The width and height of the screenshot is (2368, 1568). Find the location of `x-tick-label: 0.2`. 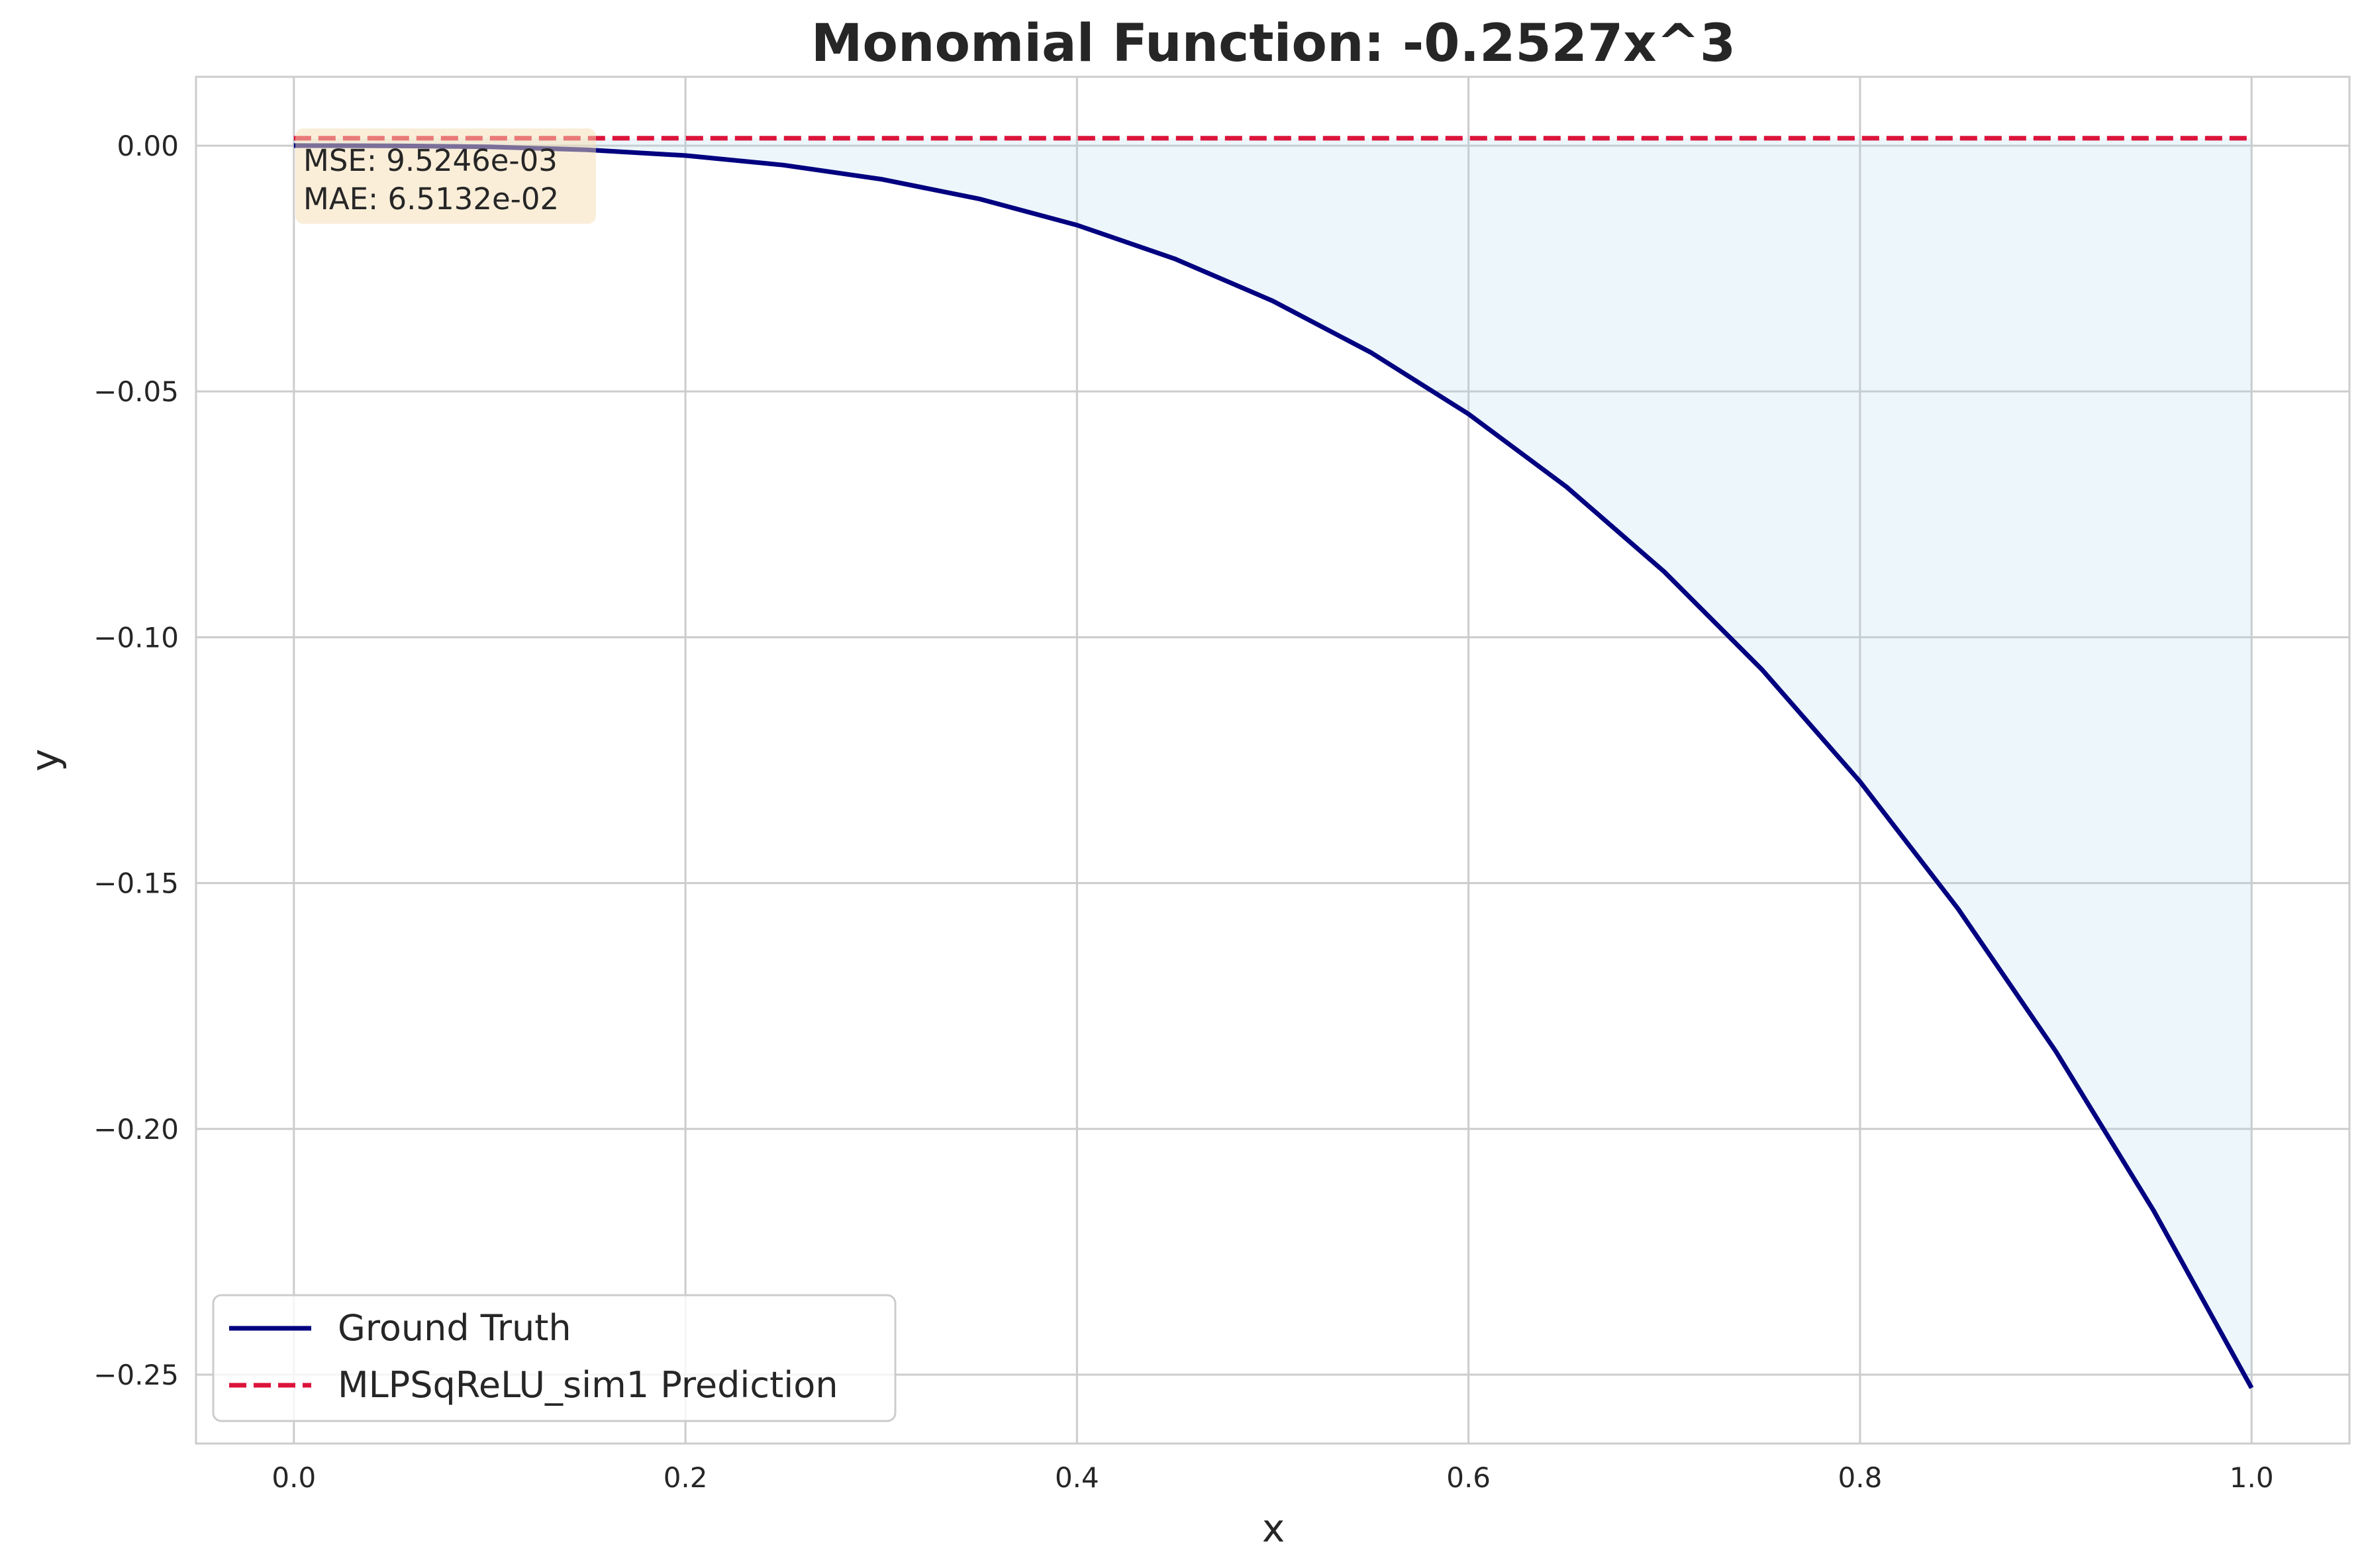

x-tick-label: 0.2 is located at coordinates (686, 1477).